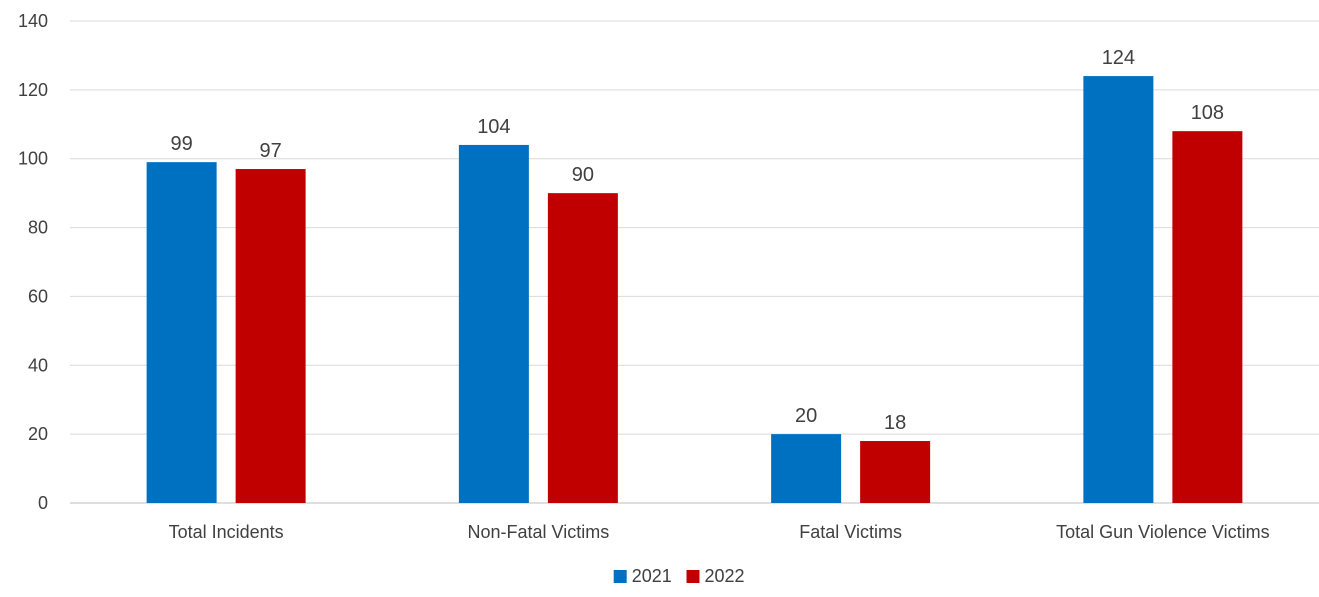  I want to click on y-tick-label: 120, so click(33, 90).